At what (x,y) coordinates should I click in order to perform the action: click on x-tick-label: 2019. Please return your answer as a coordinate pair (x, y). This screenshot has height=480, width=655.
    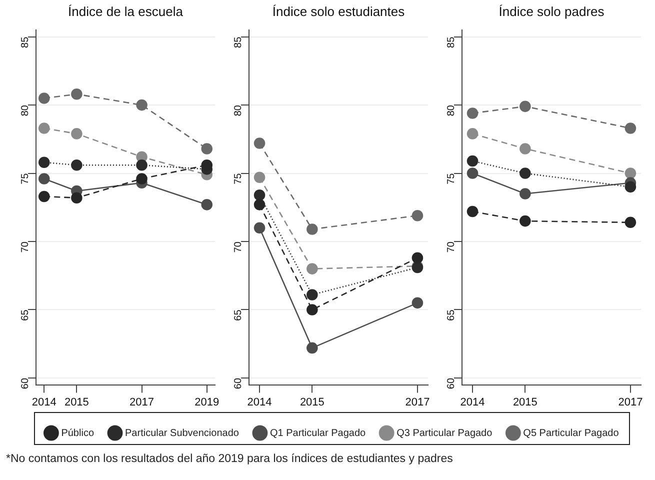
    Looking at the image, I should click on (207, 402).